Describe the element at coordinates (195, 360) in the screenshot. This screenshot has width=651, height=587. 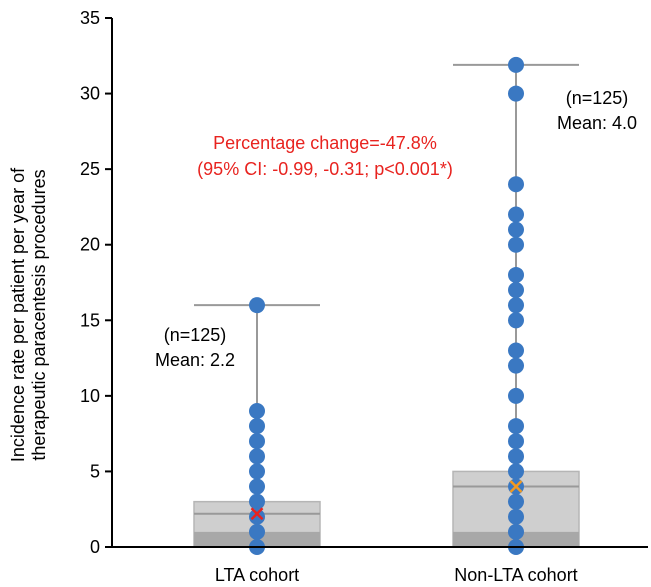
I see `group-0-mean-label: Mean: 2.2` at that location.